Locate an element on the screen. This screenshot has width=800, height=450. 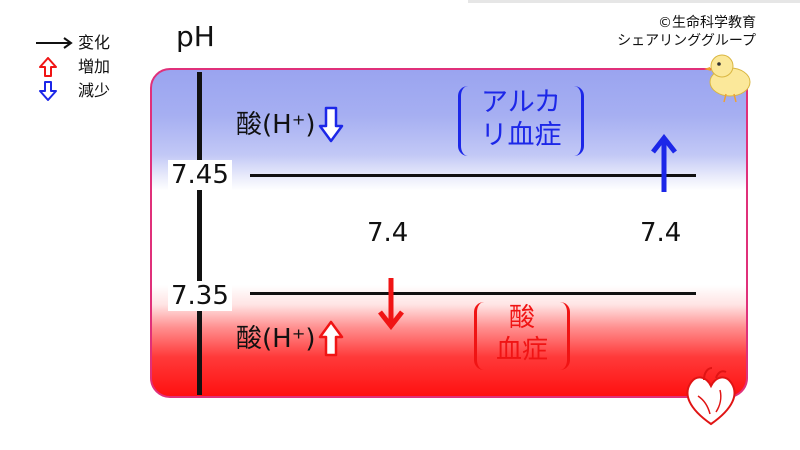
up-arrow-icon is located at coordinates (664, 165).